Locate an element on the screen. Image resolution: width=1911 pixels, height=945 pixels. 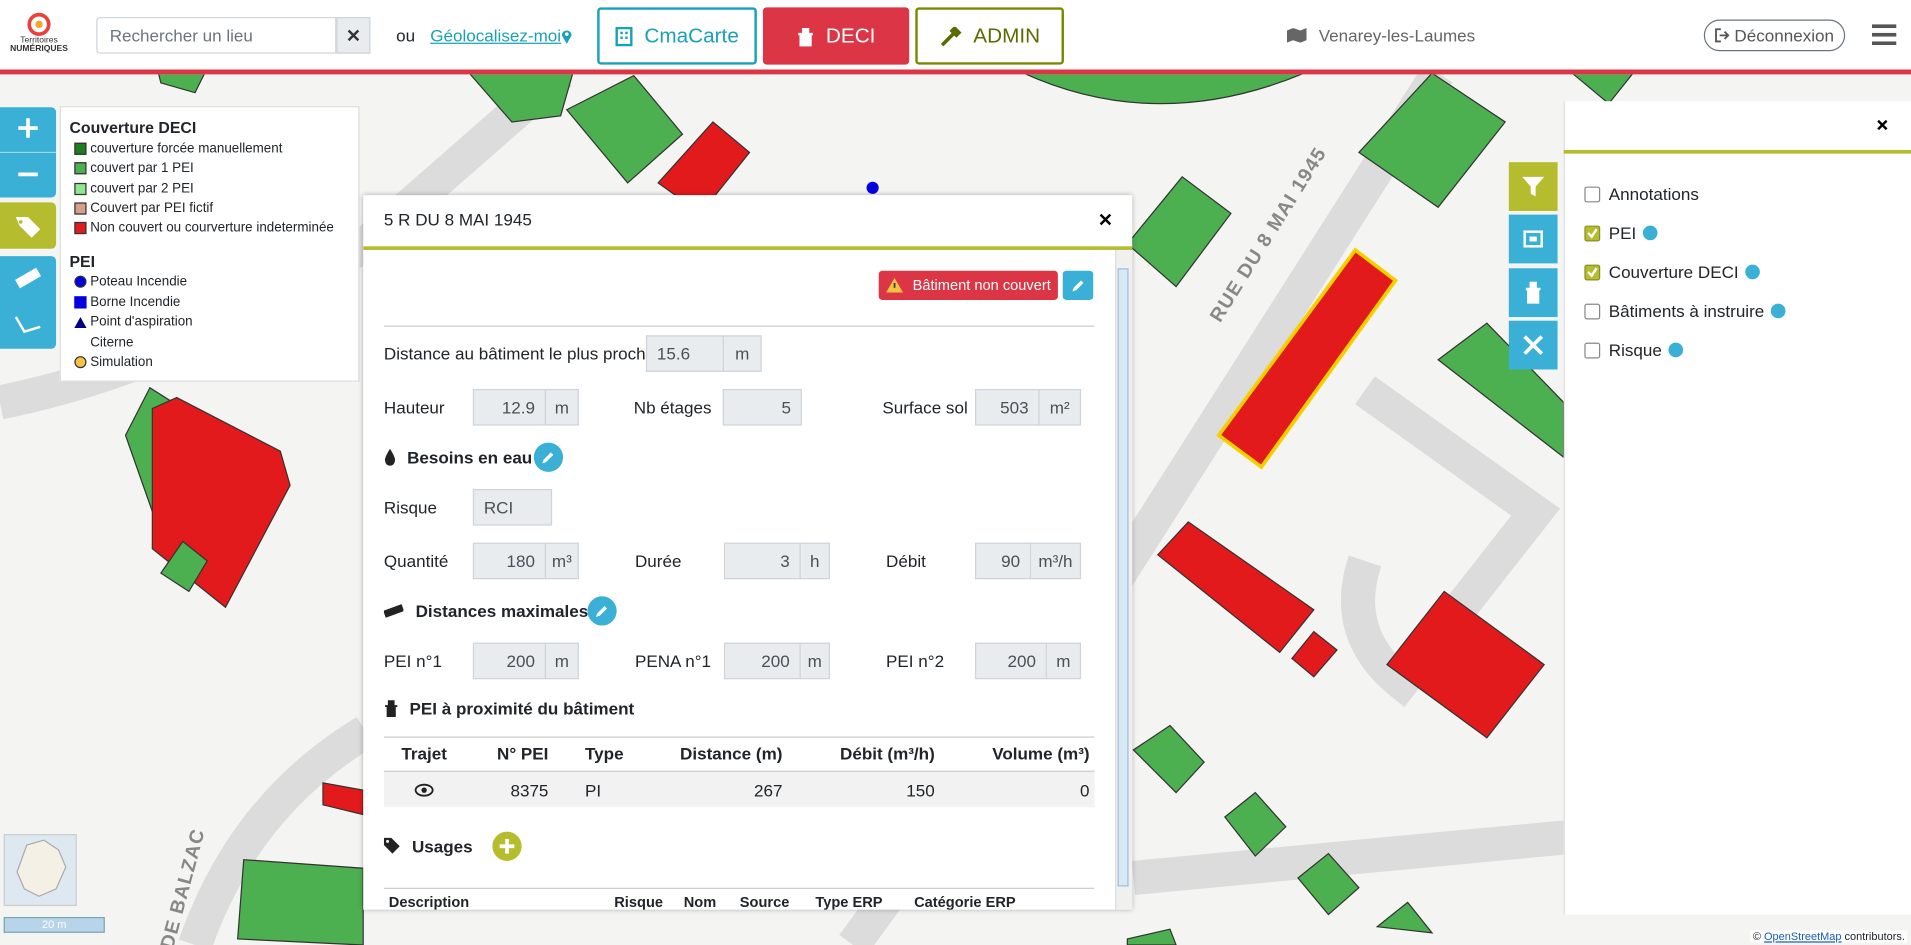
filter-icon is located at coordinates (1533, 186).